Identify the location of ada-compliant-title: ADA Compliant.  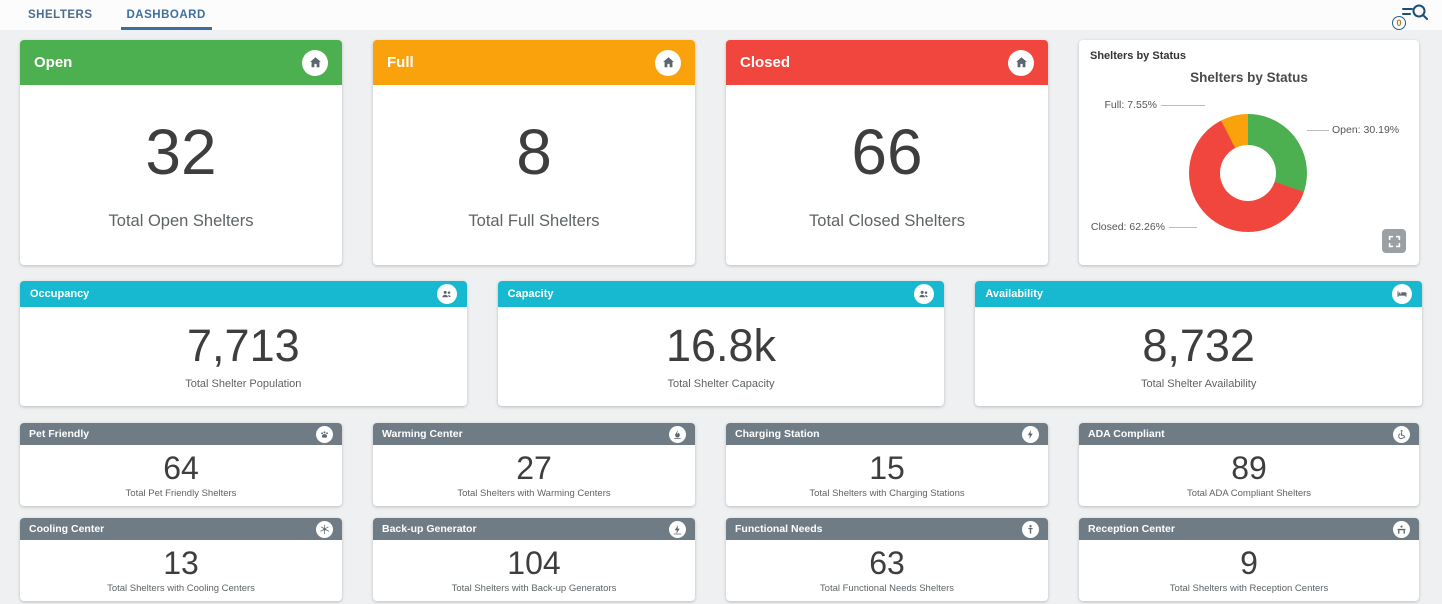
(1126, 434).